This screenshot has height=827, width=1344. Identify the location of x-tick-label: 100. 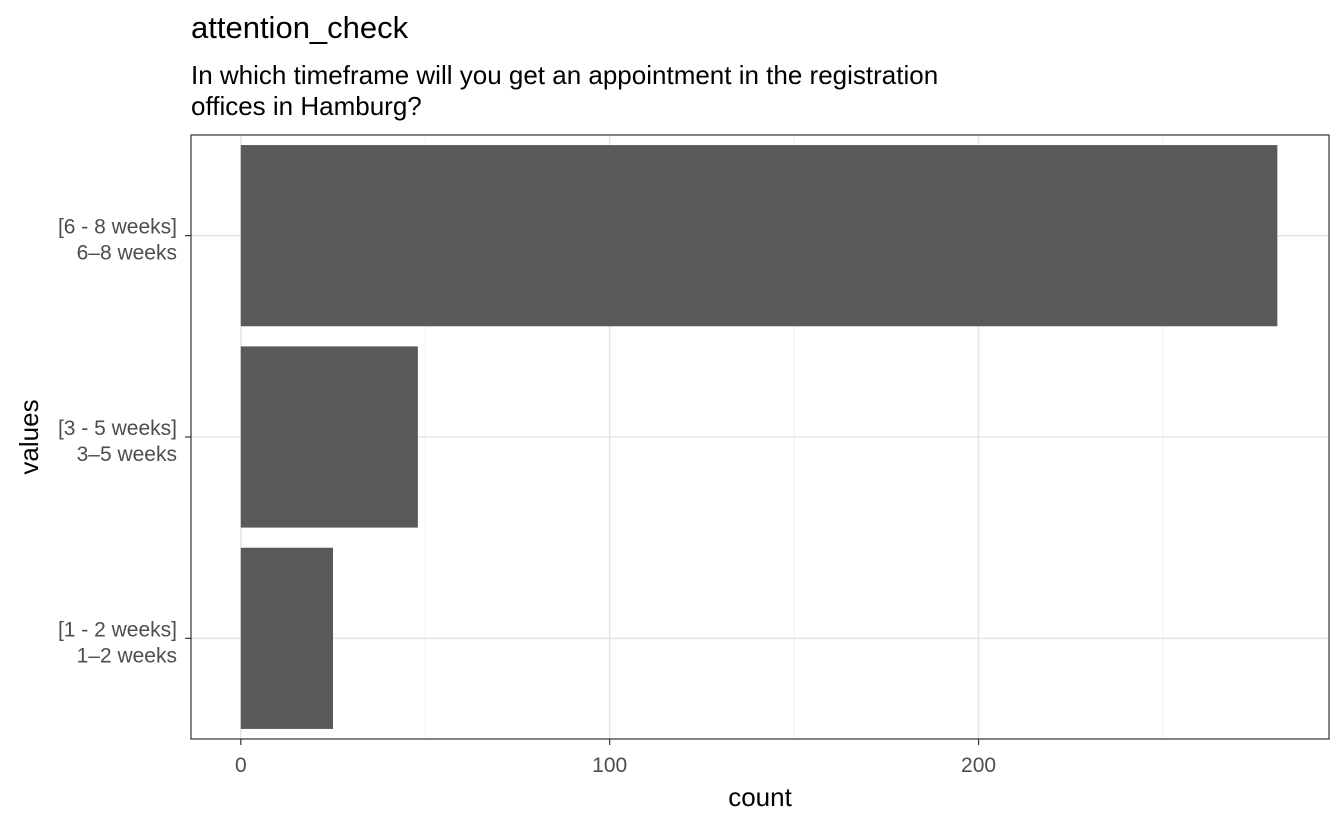
(609, 765).